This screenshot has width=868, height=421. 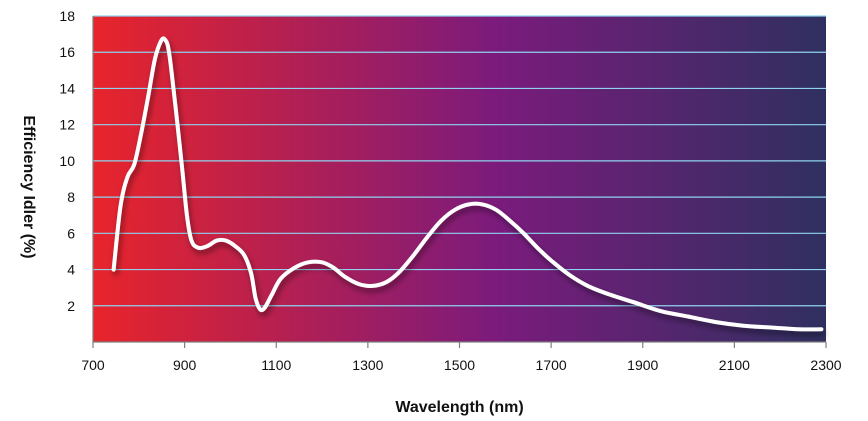 What do you see at coordinates (93, 365) in the screenshot?
I see `x-tick-label: 700` at bounding box center [93, 365].